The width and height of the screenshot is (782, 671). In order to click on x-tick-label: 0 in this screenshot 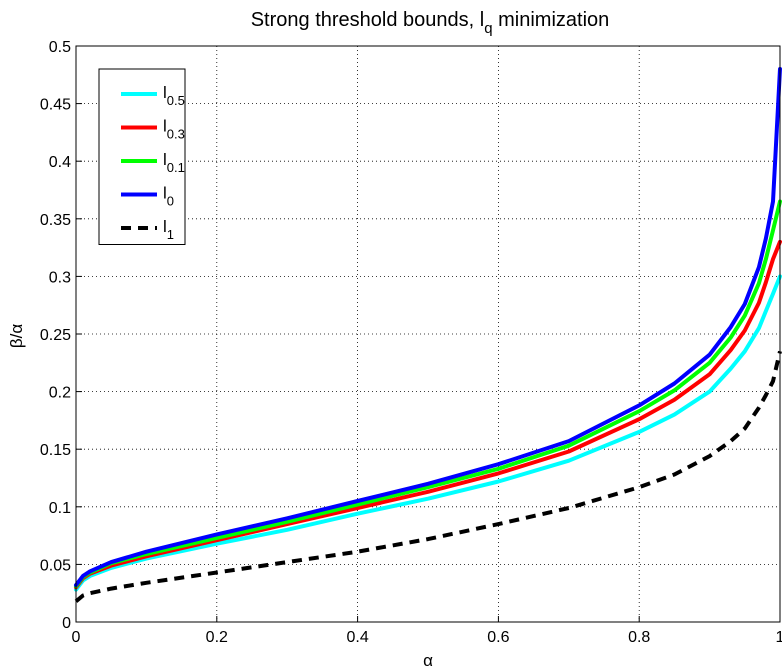, I will do `click(76, 637)`.